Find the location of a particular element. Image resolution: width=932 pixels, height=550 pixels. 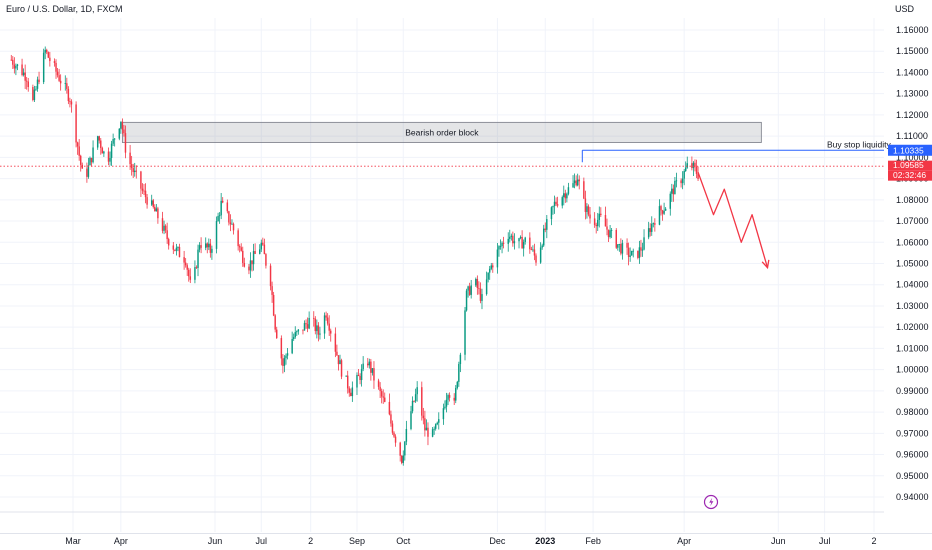

y-tick-label: 0.99000 is located at coordinates (912, 391).